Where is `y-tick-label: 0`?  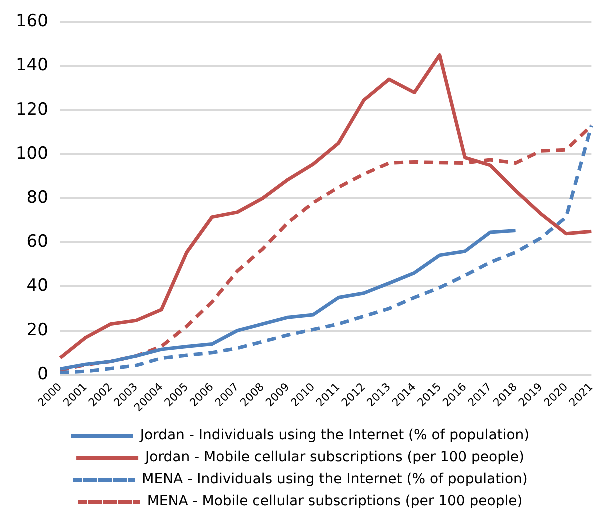
y-tick-label: 0 is located at coordinates (43, 374).